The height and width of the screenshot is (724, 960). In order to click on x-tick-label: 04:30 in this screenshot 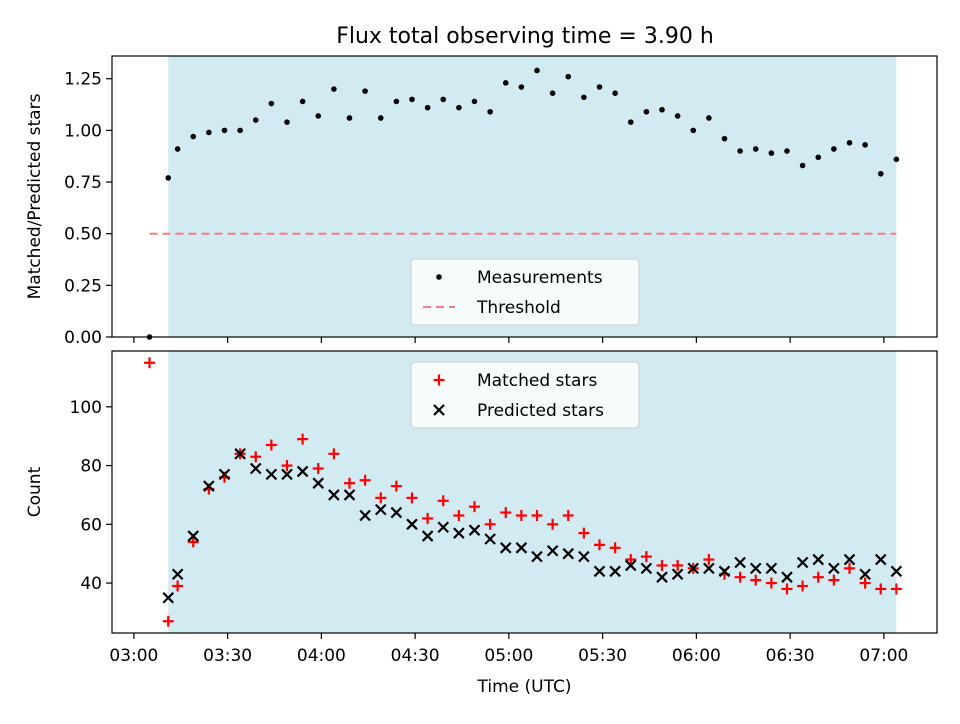, I will do `click(415, 656)`.